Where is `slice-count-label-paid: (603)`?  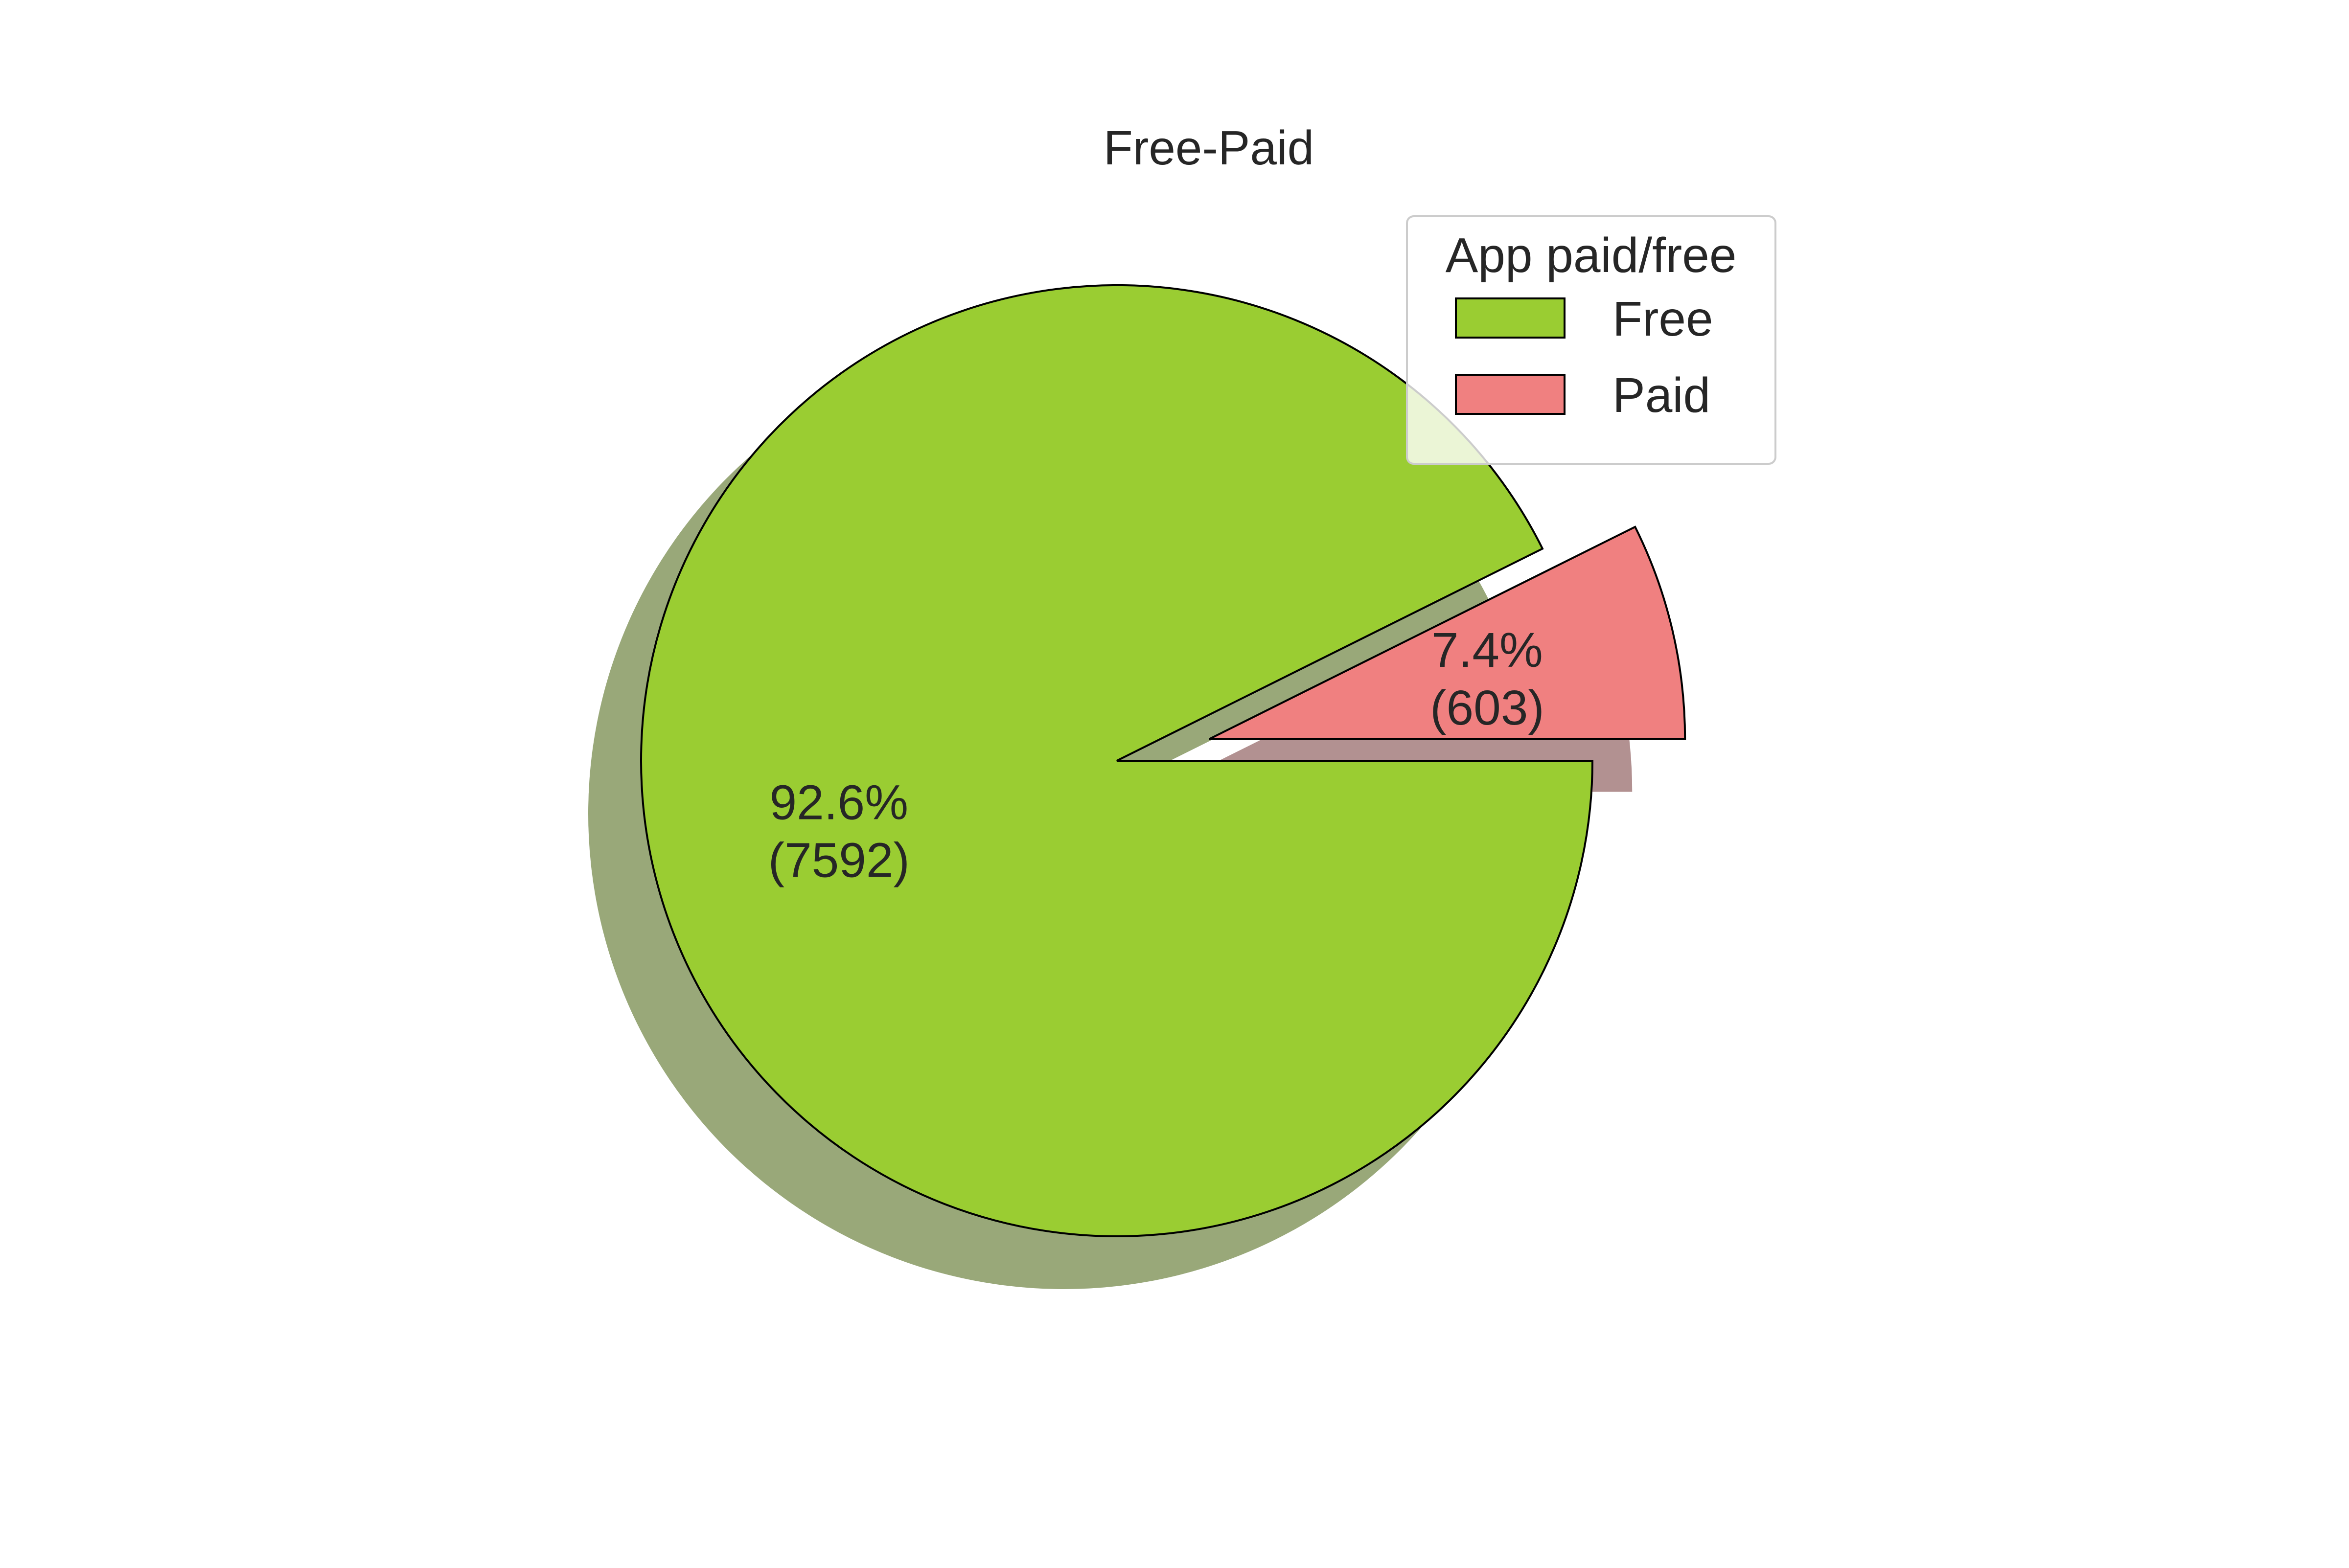
slice-count-label-paid: (603) is located at coordinates (1487, 708).